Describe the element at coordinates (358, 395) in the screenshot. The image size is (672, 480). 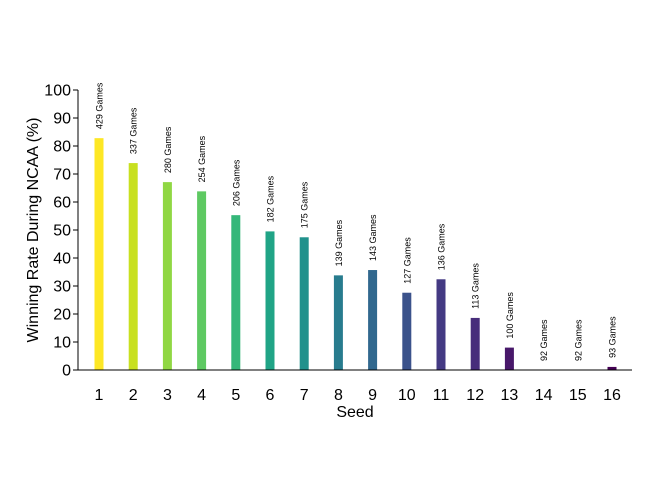
I see `x-axis-ticks: 1 2 3 4 5 6 7 8 9 10 11 12 13 14 15 16` at that location.